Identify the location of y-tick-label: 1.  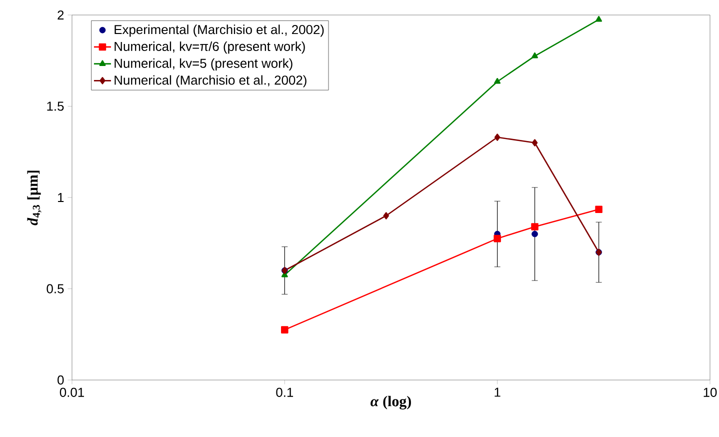
(61, 197).